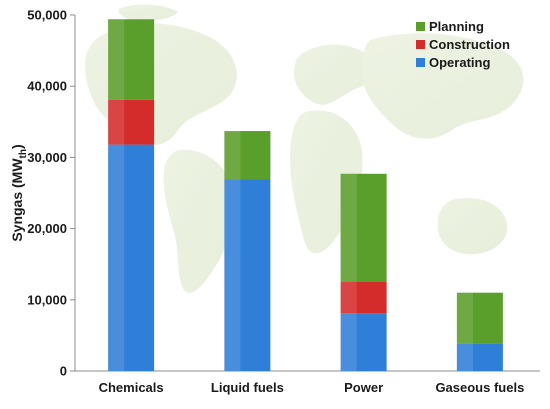 This screenshot has height=409, width=550. I want to click on bar-construction-chemicals, so click(131, 122).